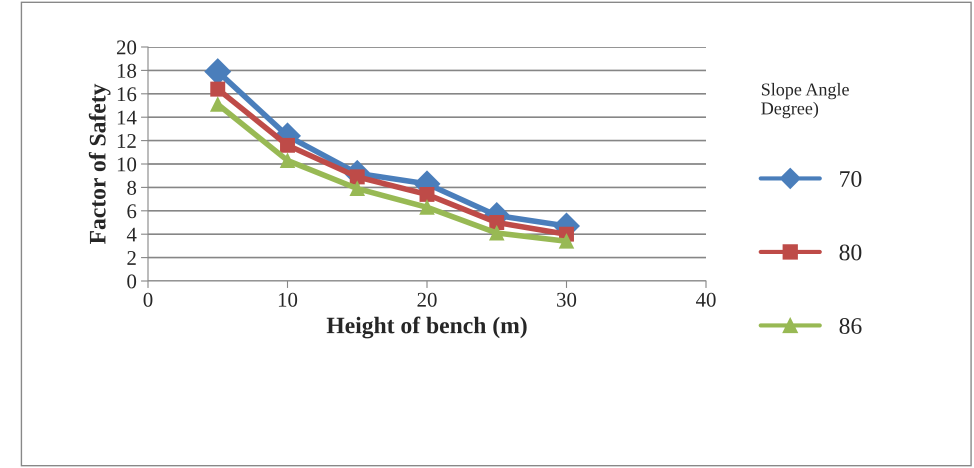 The image size is (974, 468). I want to click on y-tick-label: 18, so click(127, 71).